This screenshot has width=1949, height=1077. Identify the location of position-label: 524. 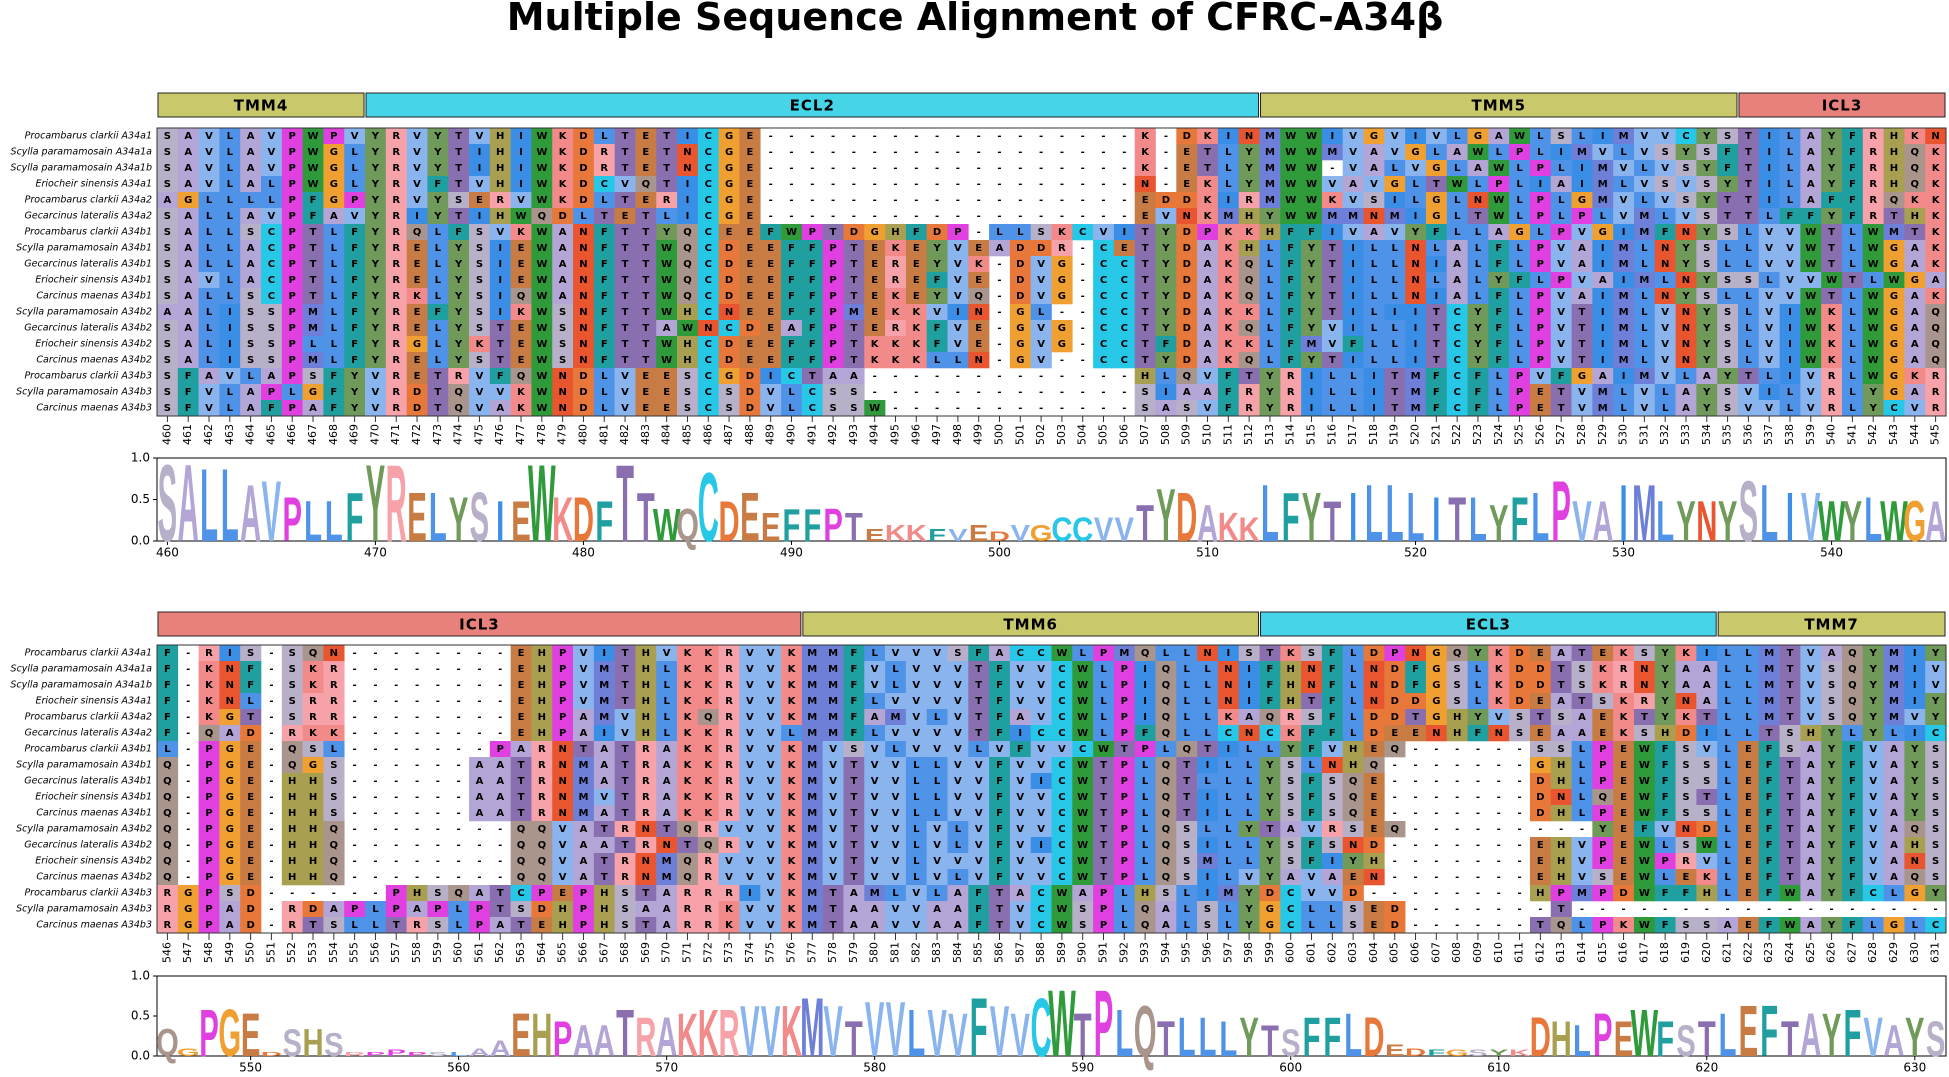
(1498, 434).